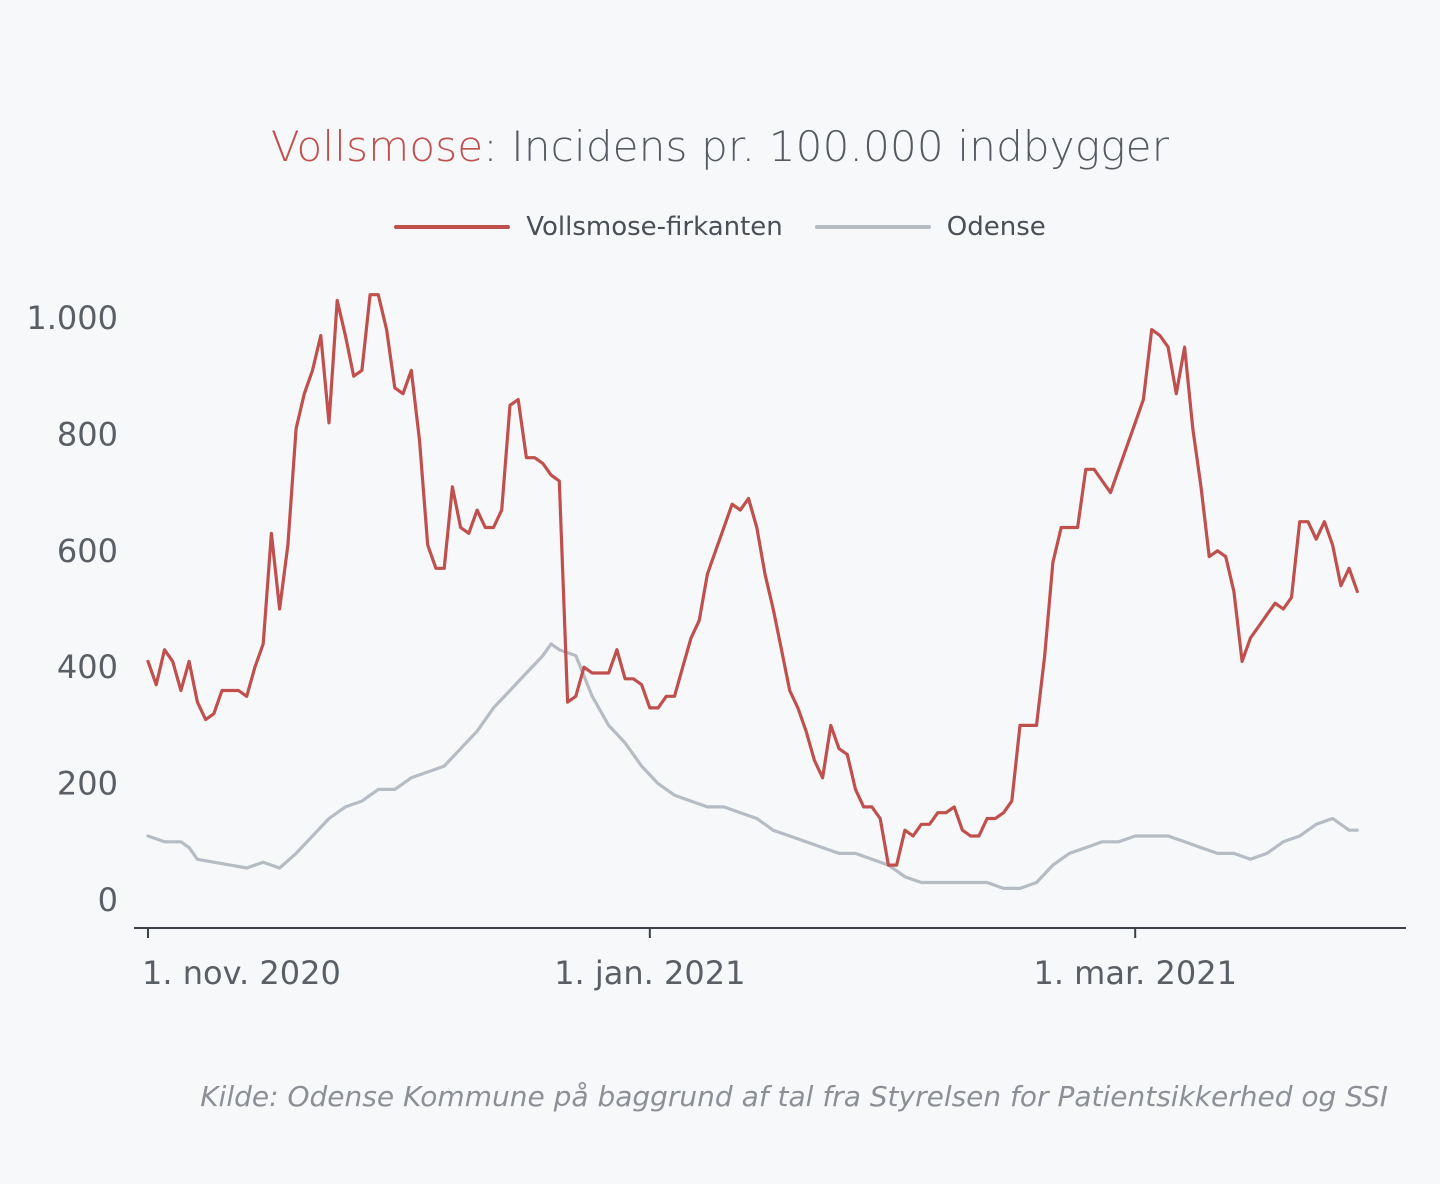  I want to click on legend-label-vollsmose: Vollsmose-firkanten, so click(654, 227).